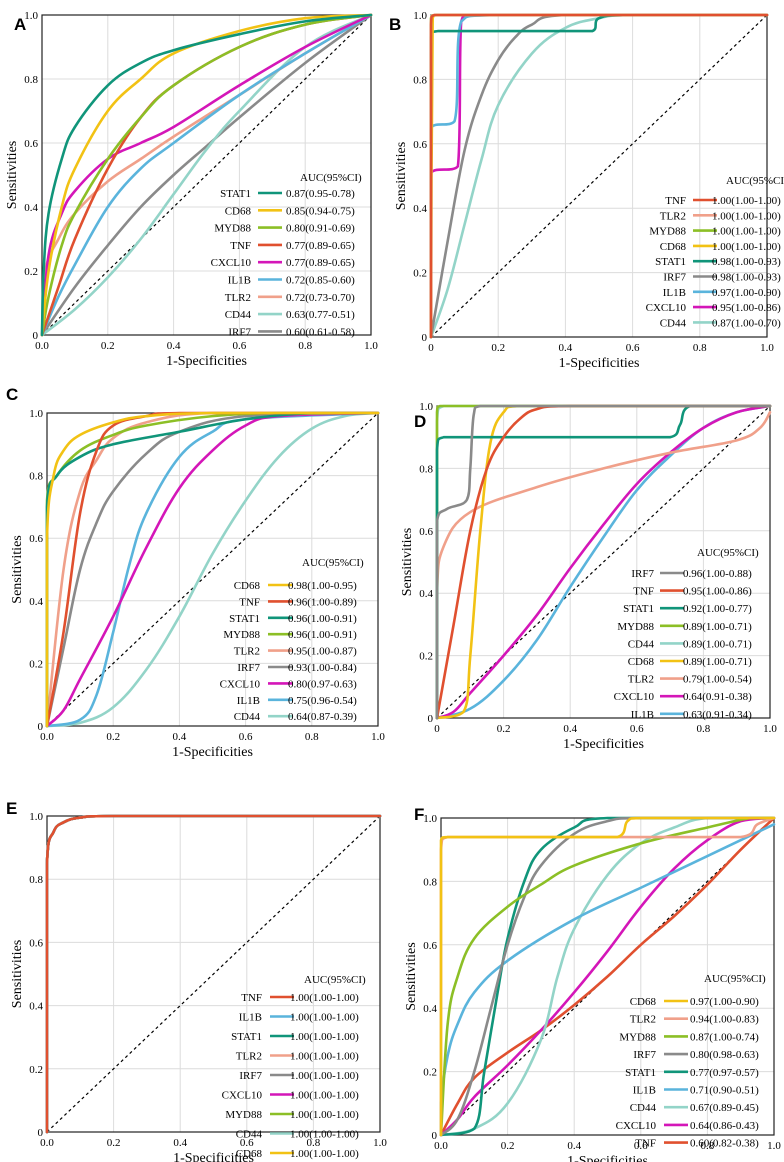 This screenshot has height=1162, width=784. I want to click on legend-auc-myd88: 0.89(1.00-0.71), so click(717, 627).